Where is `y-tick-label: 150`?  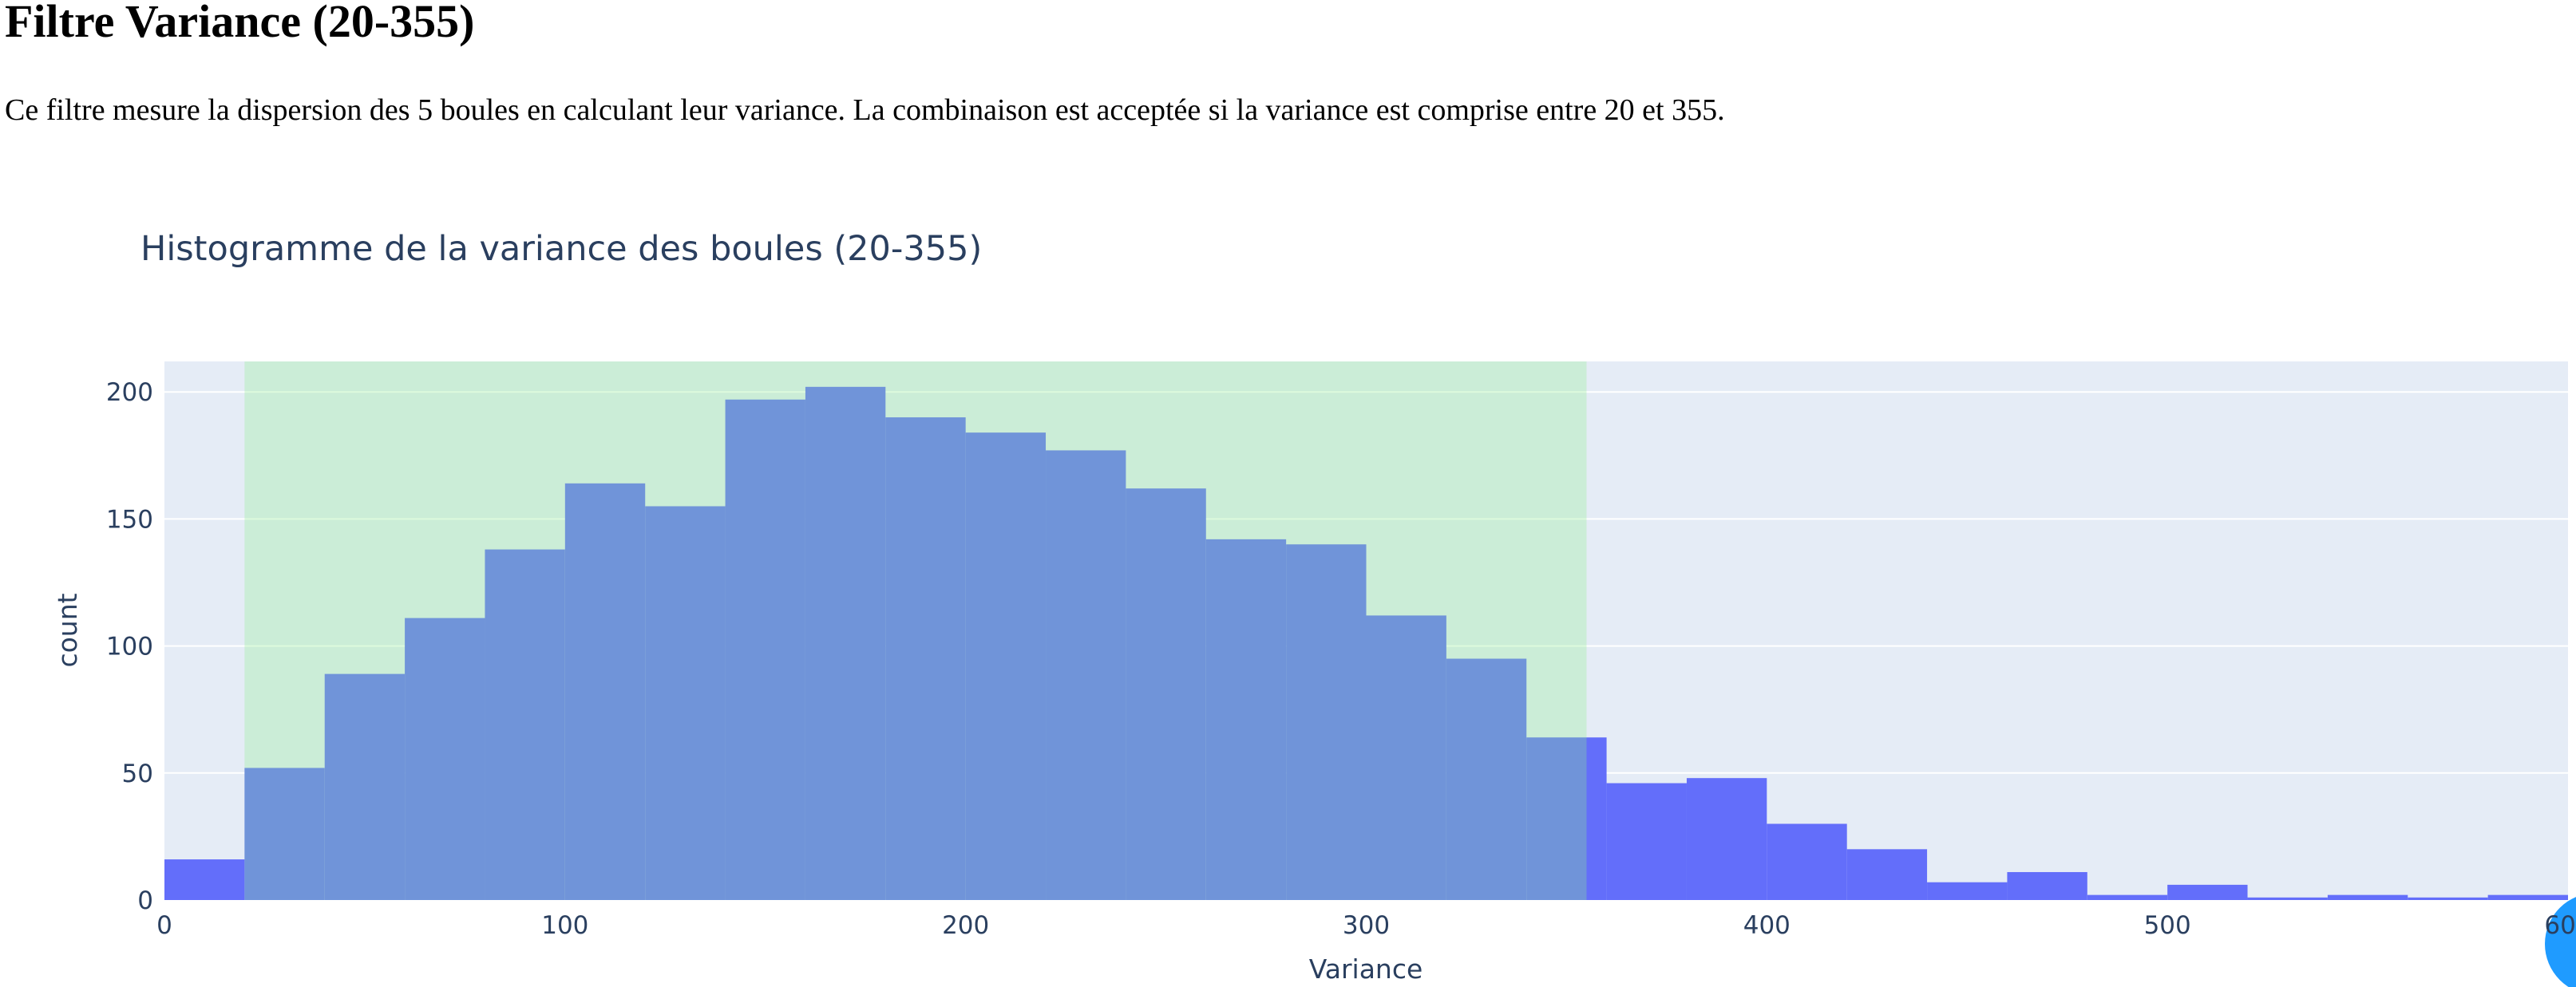
y-tick-label: 150 is located at coordinates (130, 519).